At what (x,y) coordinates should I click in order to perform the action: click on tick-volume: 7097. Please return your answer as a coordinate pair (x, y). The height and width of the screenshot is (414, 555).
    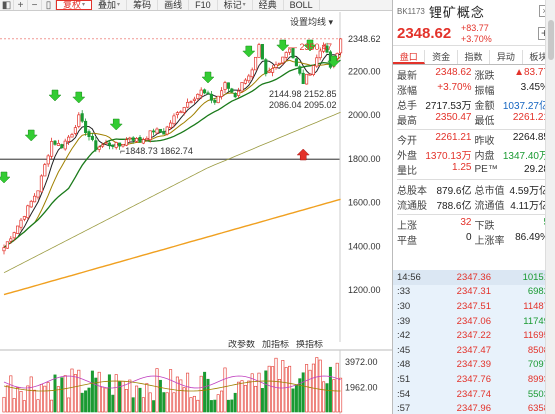
    Looking at the image, I should click on (538, 365).